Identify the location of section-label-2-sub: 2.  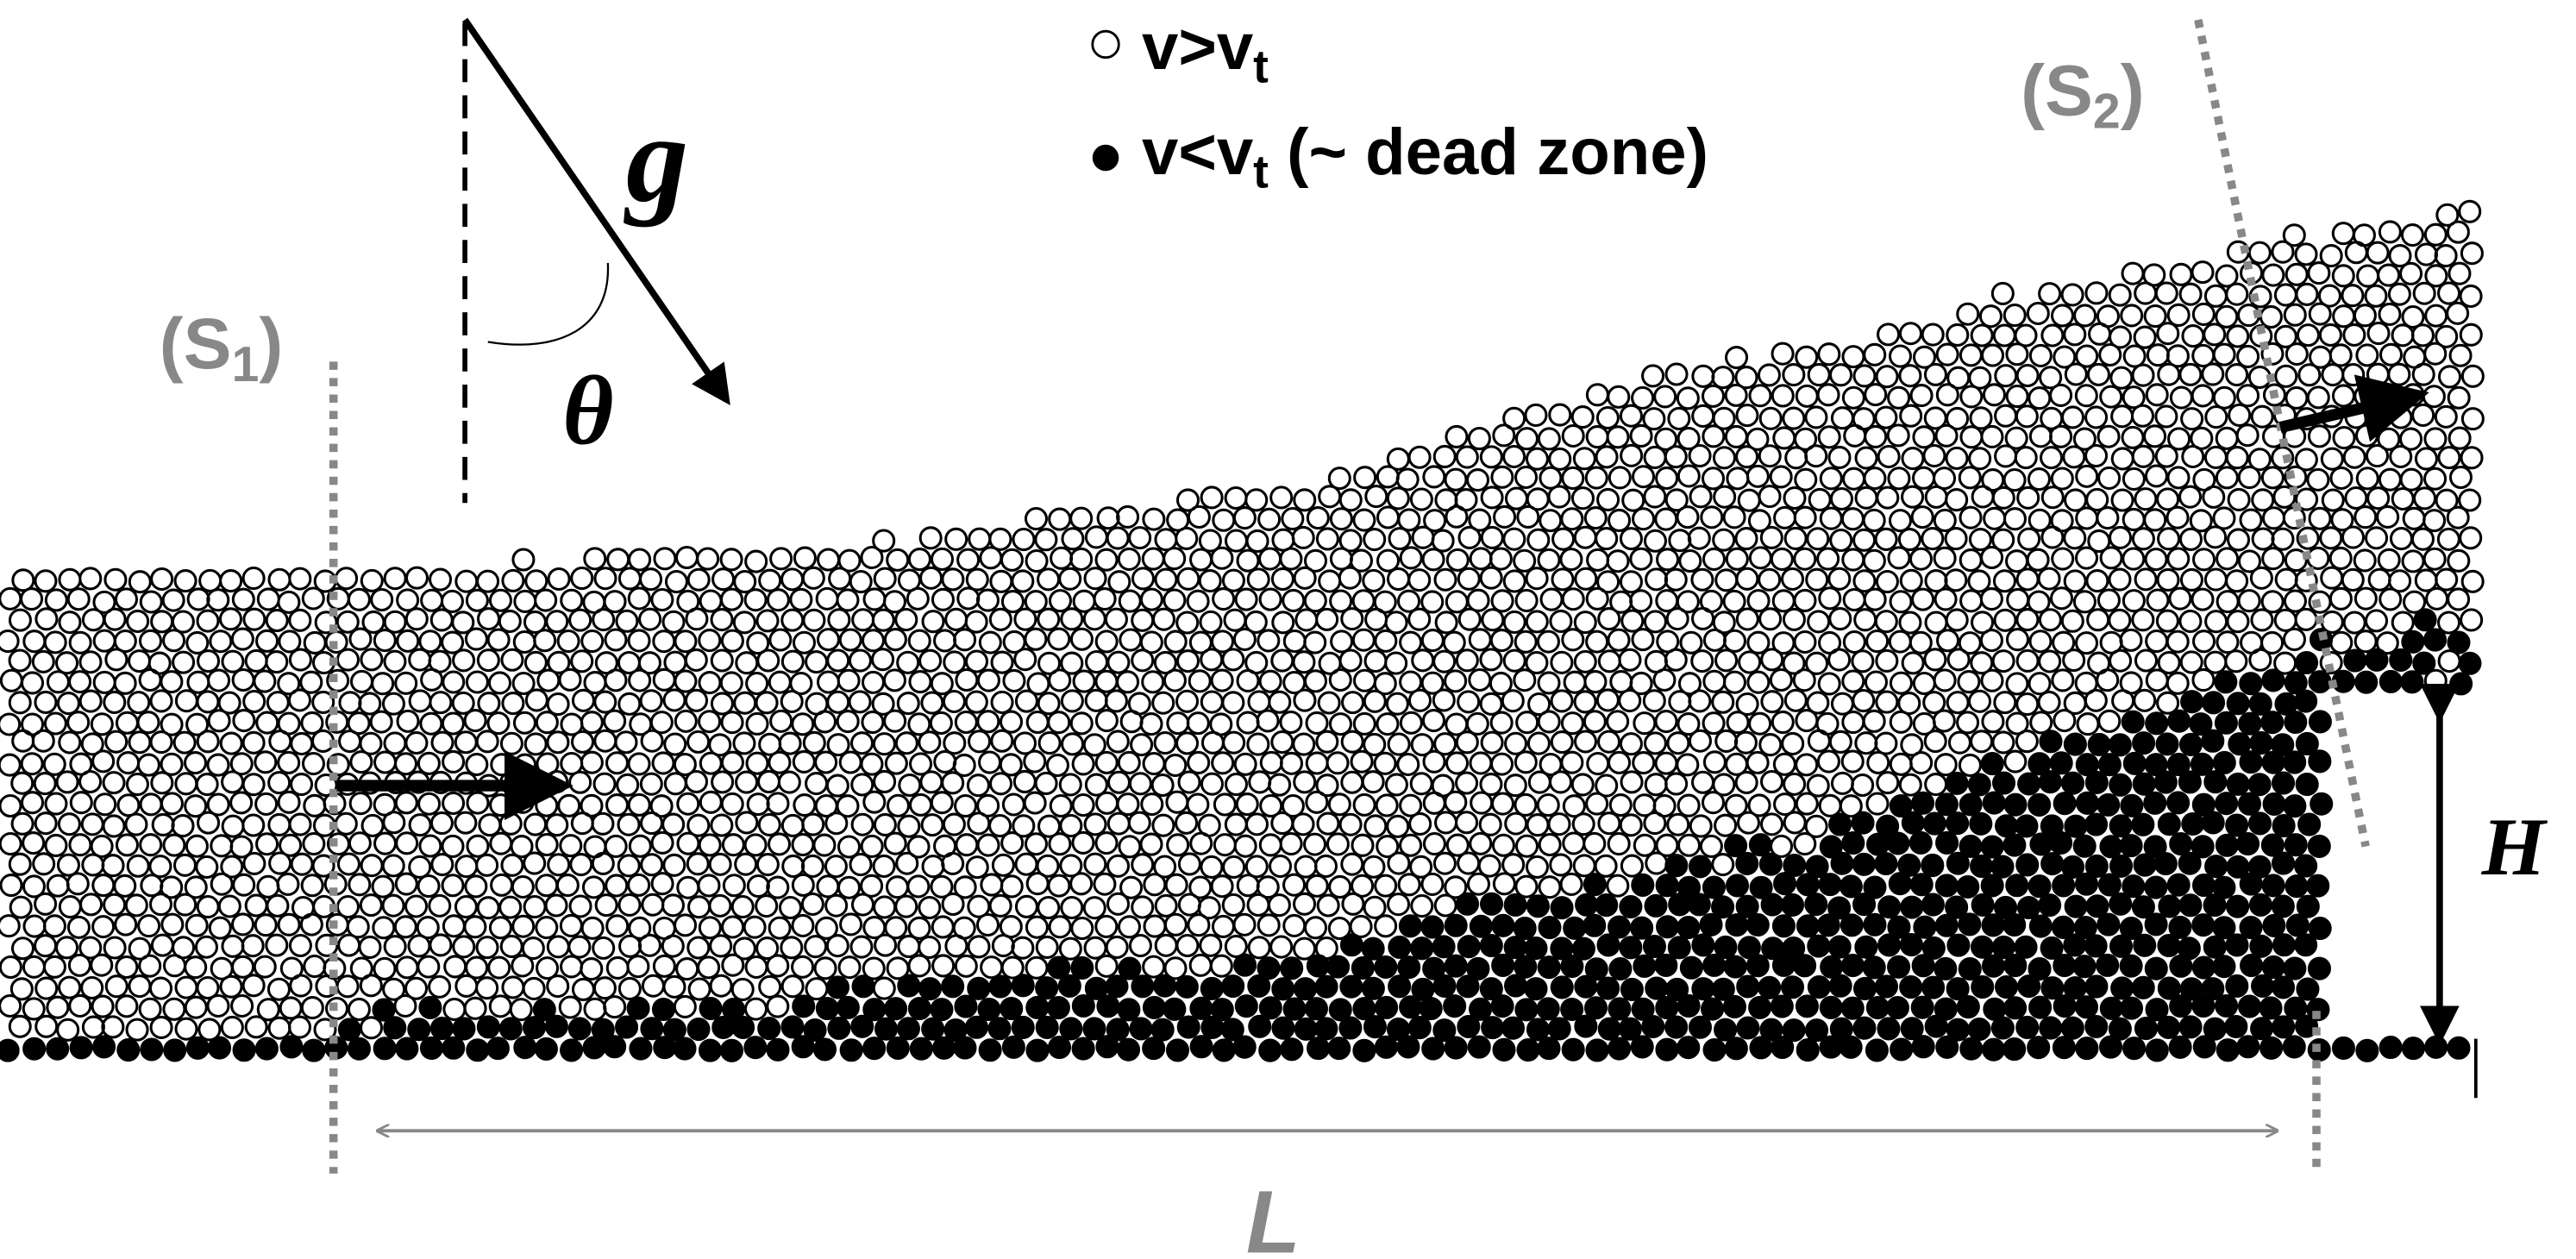
(2107, 112).